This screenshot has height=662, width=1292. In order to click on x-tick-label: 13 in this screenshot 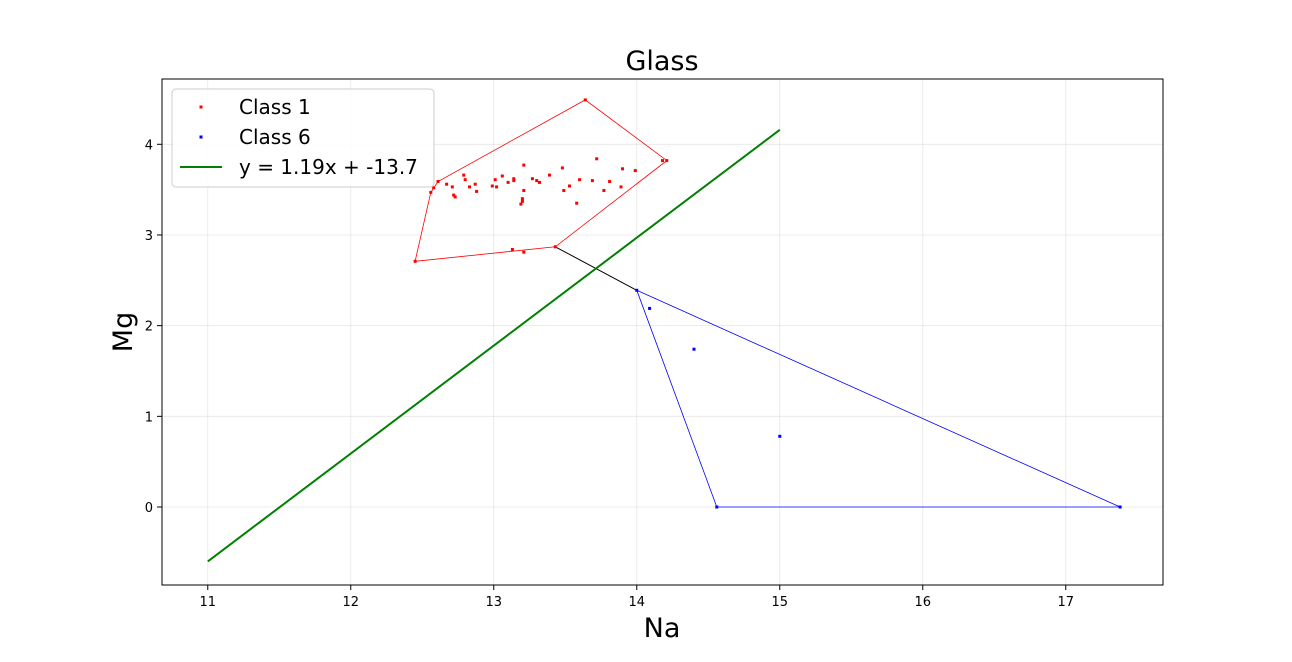, I will do `click(493, 602)`.